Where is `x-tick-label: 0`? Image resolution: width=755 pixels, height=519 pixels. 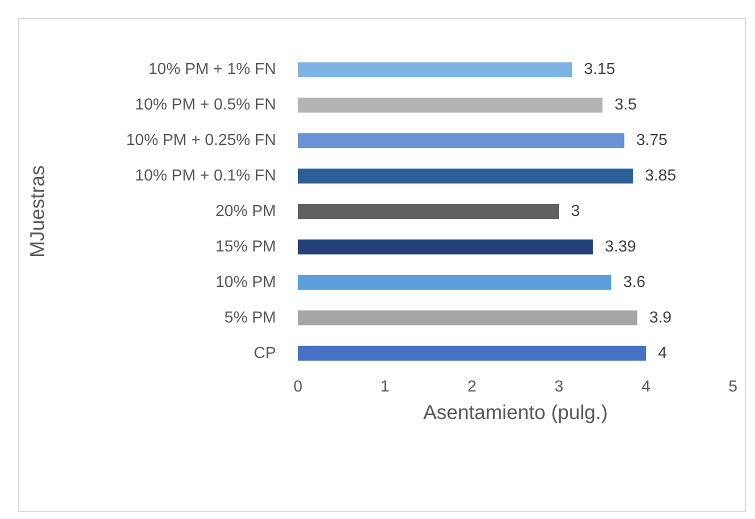 x-tick-label: 0 is located at coordinates (298, 387).